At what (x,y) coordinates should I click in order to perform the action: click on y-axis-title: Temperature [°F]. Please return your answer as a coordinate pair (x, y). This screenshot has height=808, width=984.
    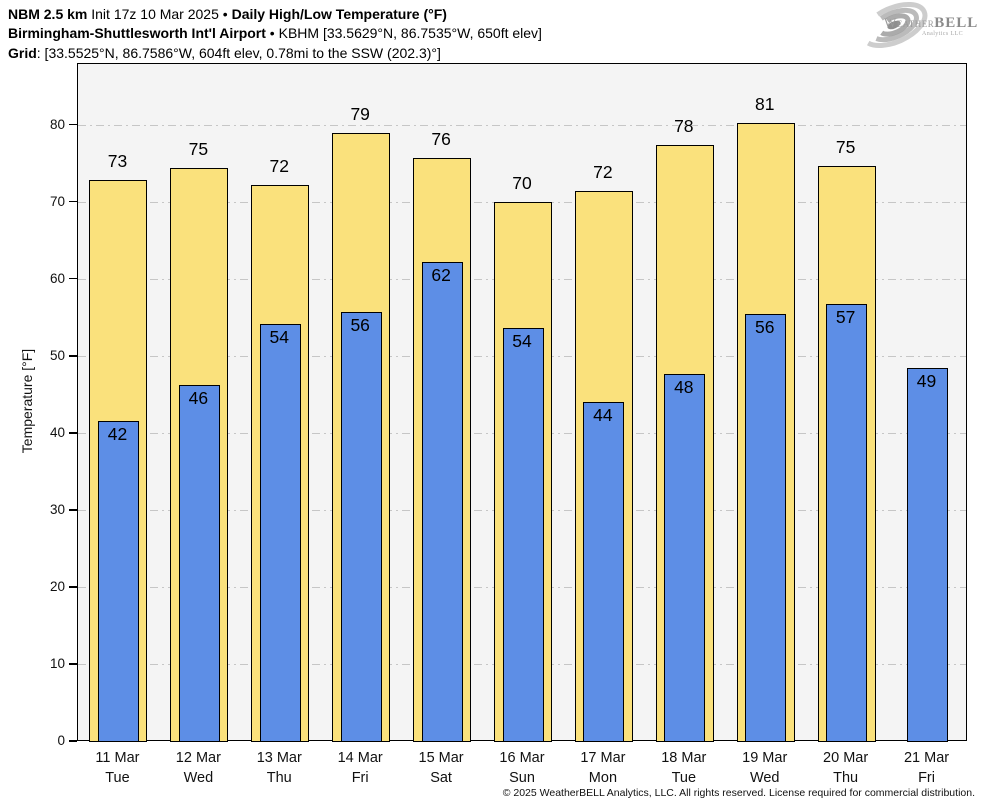
    Looking at the image, I should click on (27, 401).